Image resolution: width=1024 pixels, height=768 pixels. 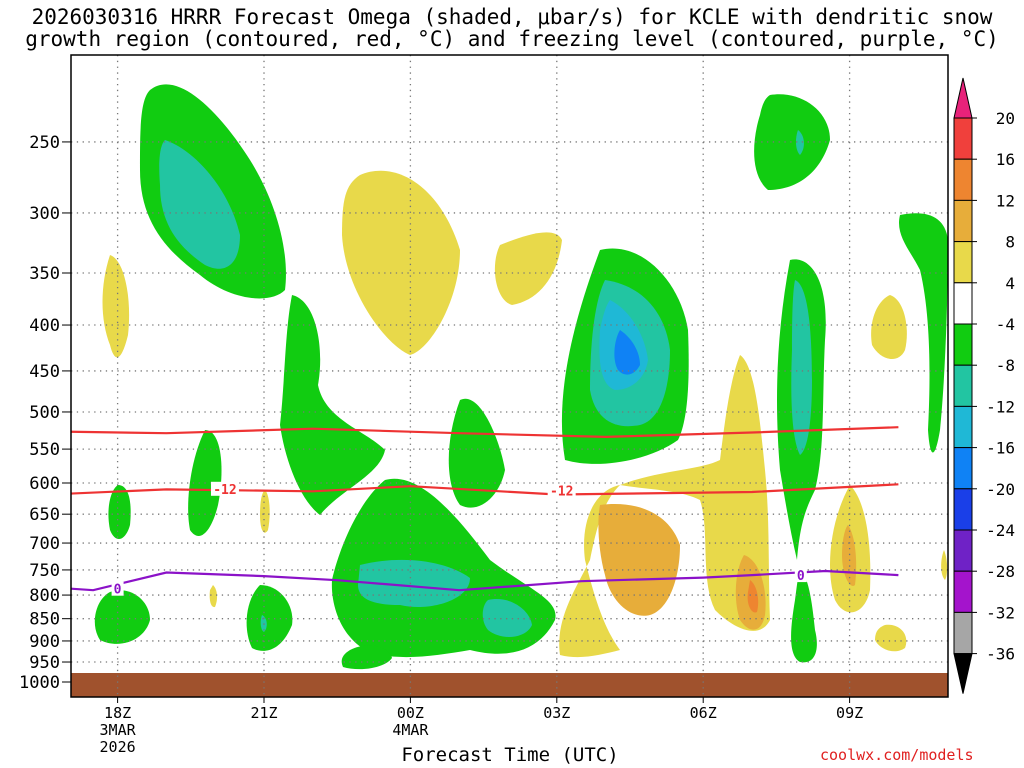 I want to click on dgz-upper-contour, so click(x=485, y=432).